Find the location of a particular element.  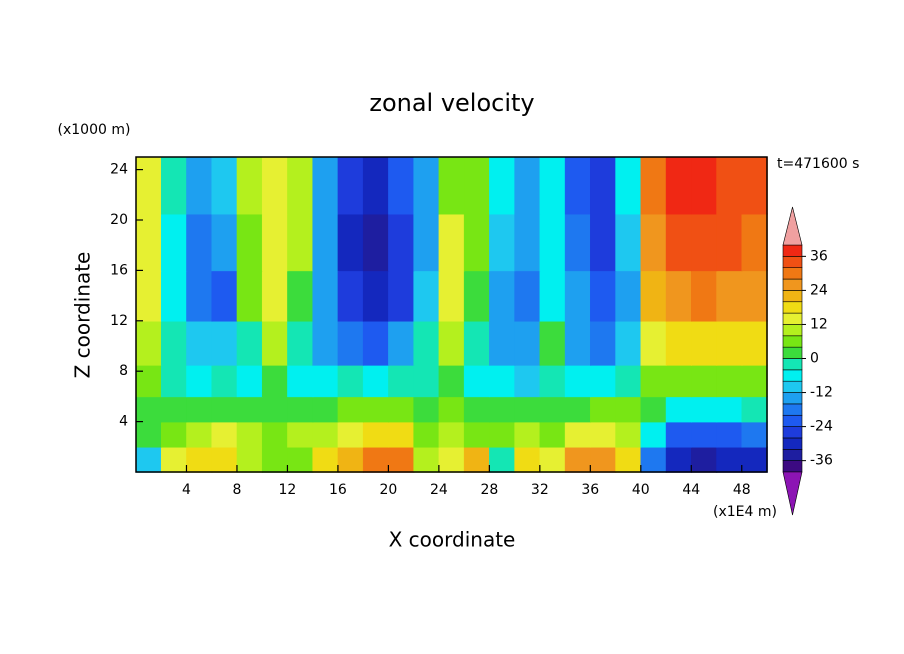

x-tick-label: 16 is located at coordinates (338, 490).